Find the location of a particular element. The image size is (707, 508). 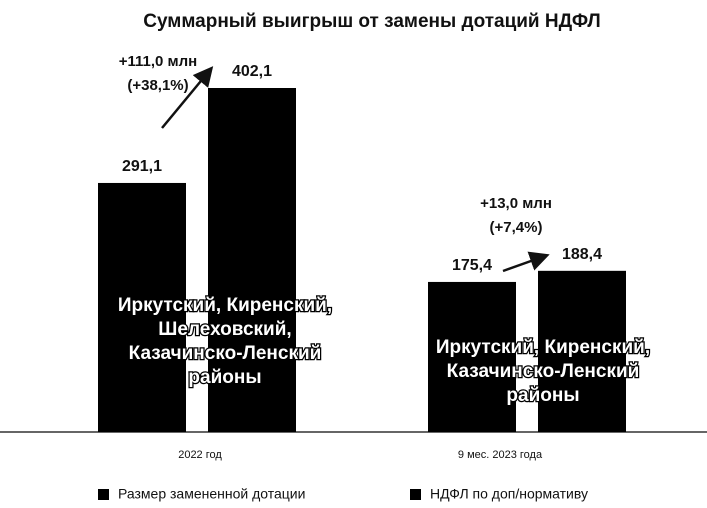

annotation: +13,0 млн is located at coordinates (516, 203).